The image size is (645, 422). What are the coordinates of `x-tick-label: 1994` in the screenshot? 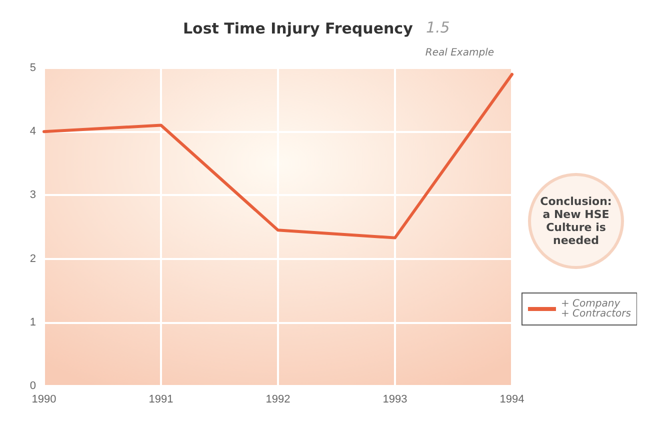 It's located at (512, 400).